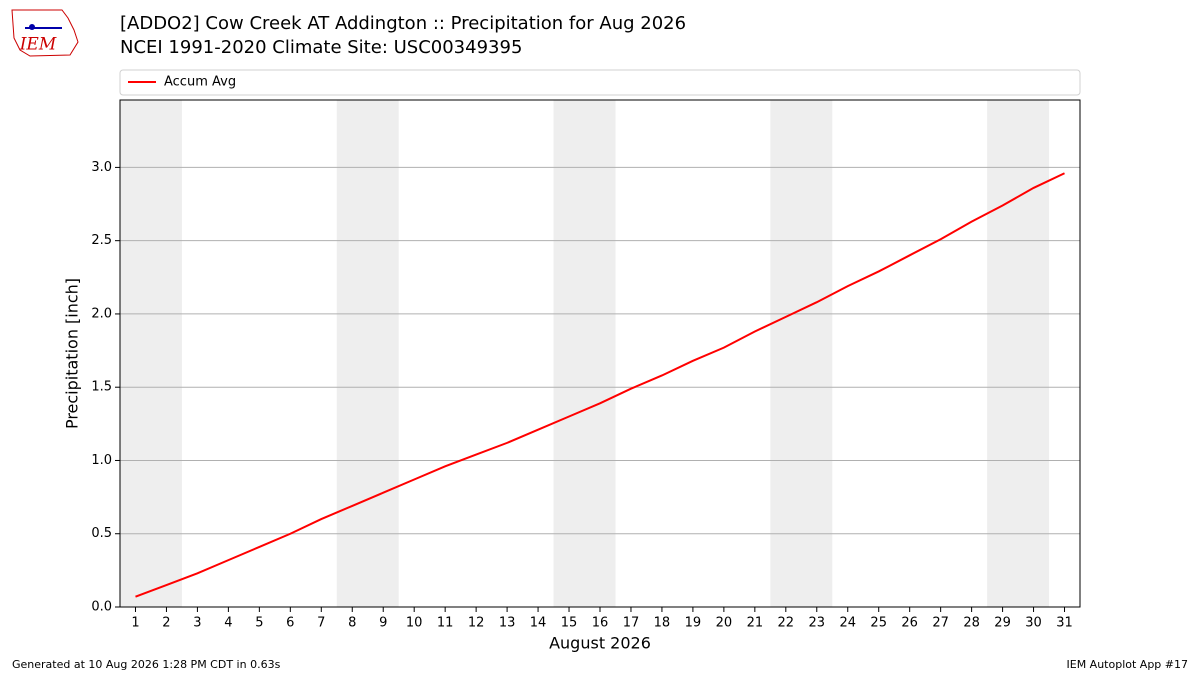  Describe the element at coordinates (101, 460) in the screenshot. I see `y-tick-label: 1.0` at that location.